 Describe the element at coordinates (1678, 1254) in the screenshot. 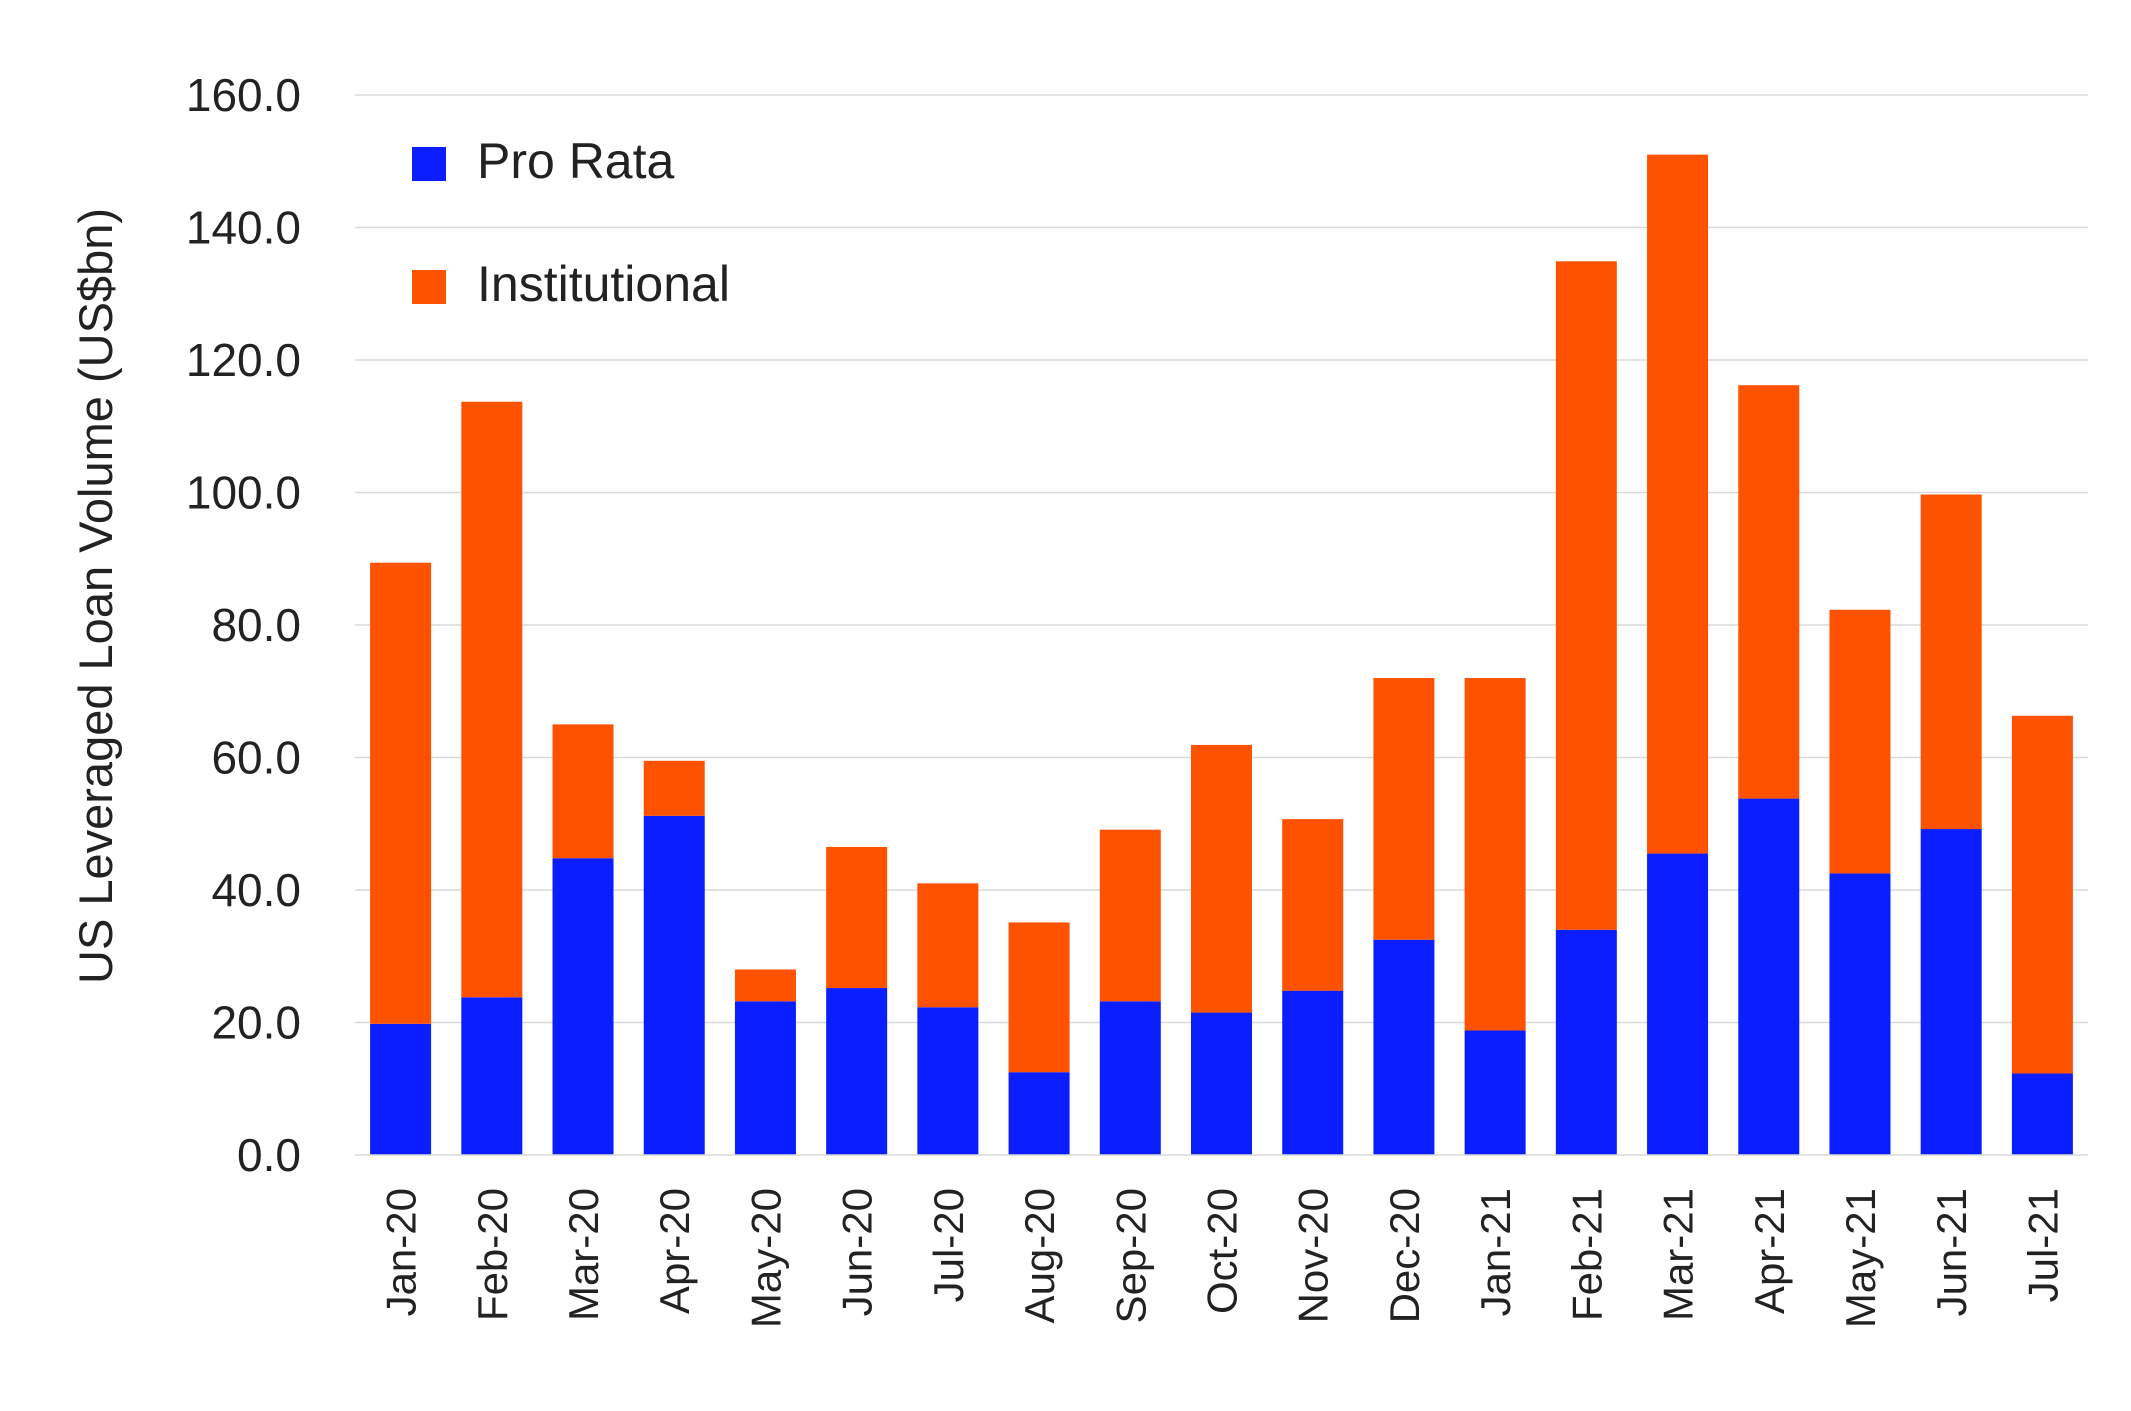

I see `x-tick-label: Mar-21` at that location.